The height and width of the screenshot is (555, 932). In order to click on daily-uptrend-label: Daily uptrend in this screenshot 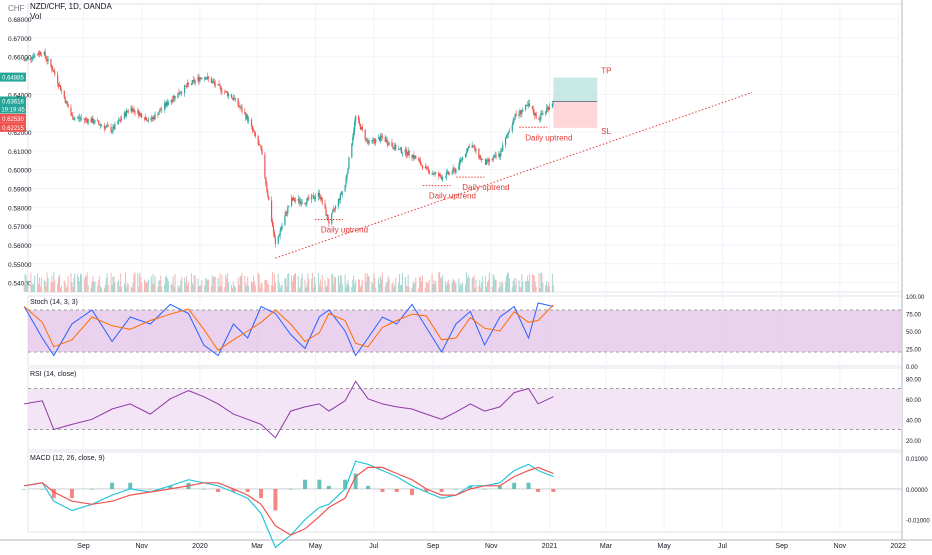, I will do `click(485, 187)`.